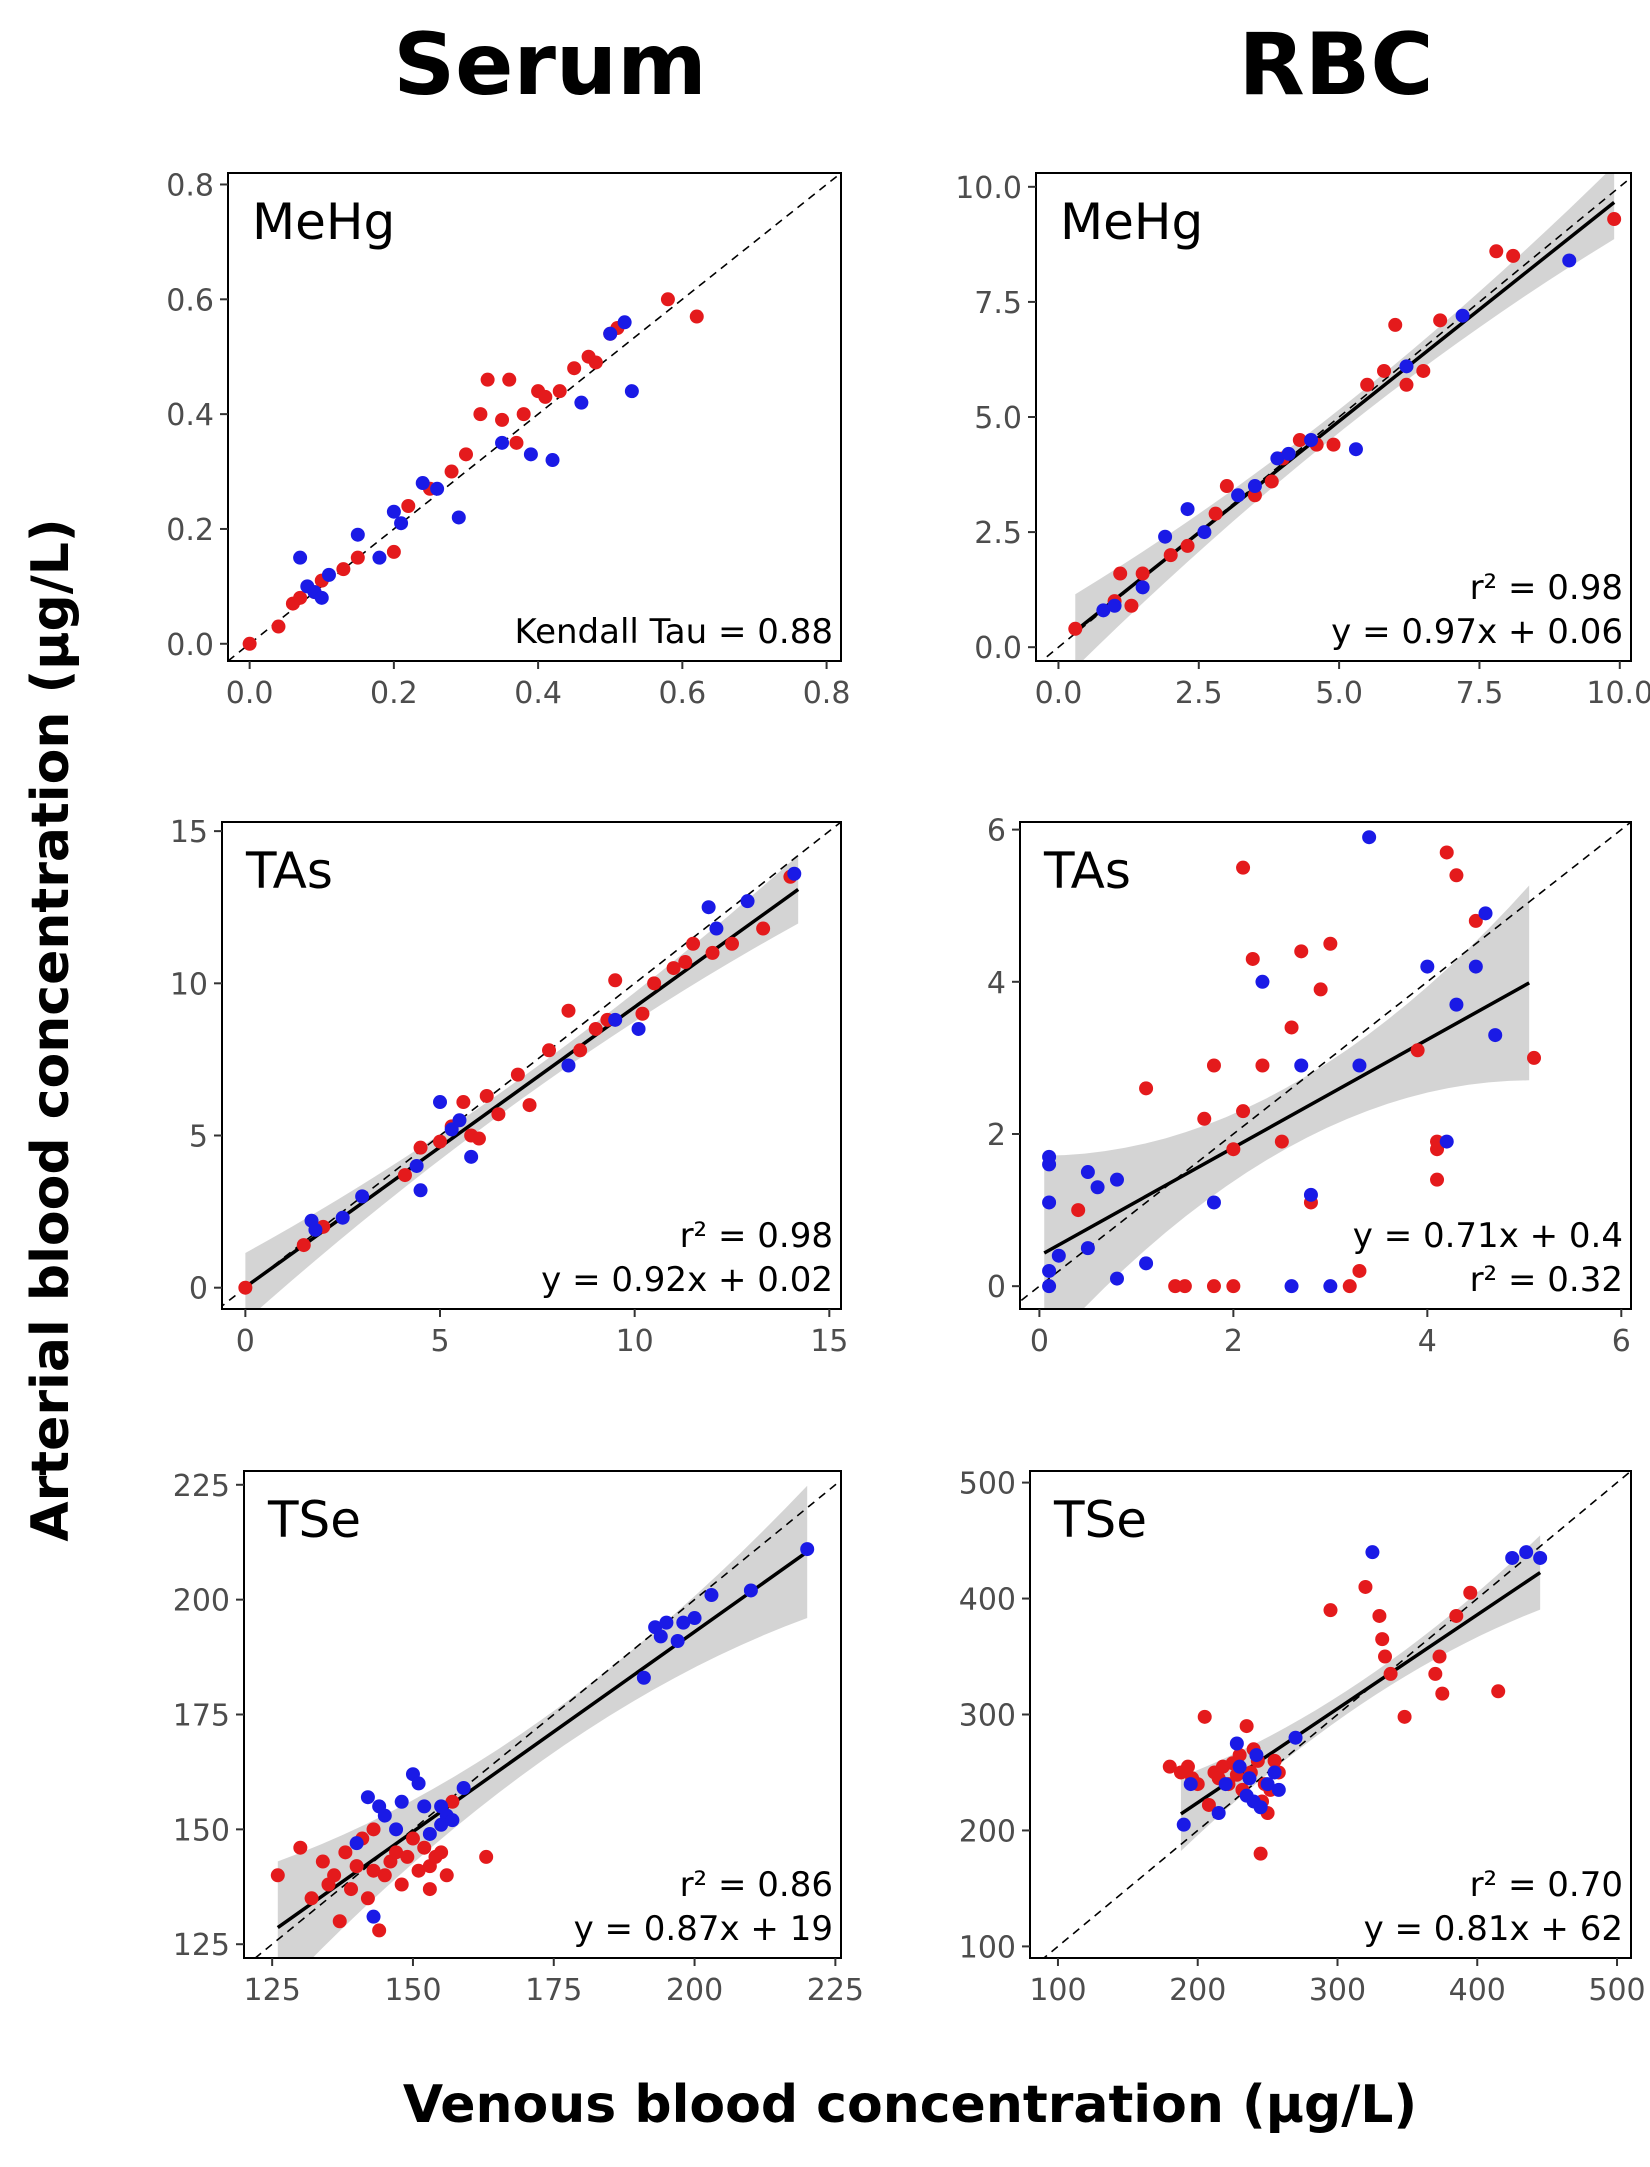 Image resolution: width=1650 pixels, height=2167 pixels. Describe the element at coordinates (1493, 1929) in the screenshot. I see `annotation-text: y = 0.81x + 62` at that location.